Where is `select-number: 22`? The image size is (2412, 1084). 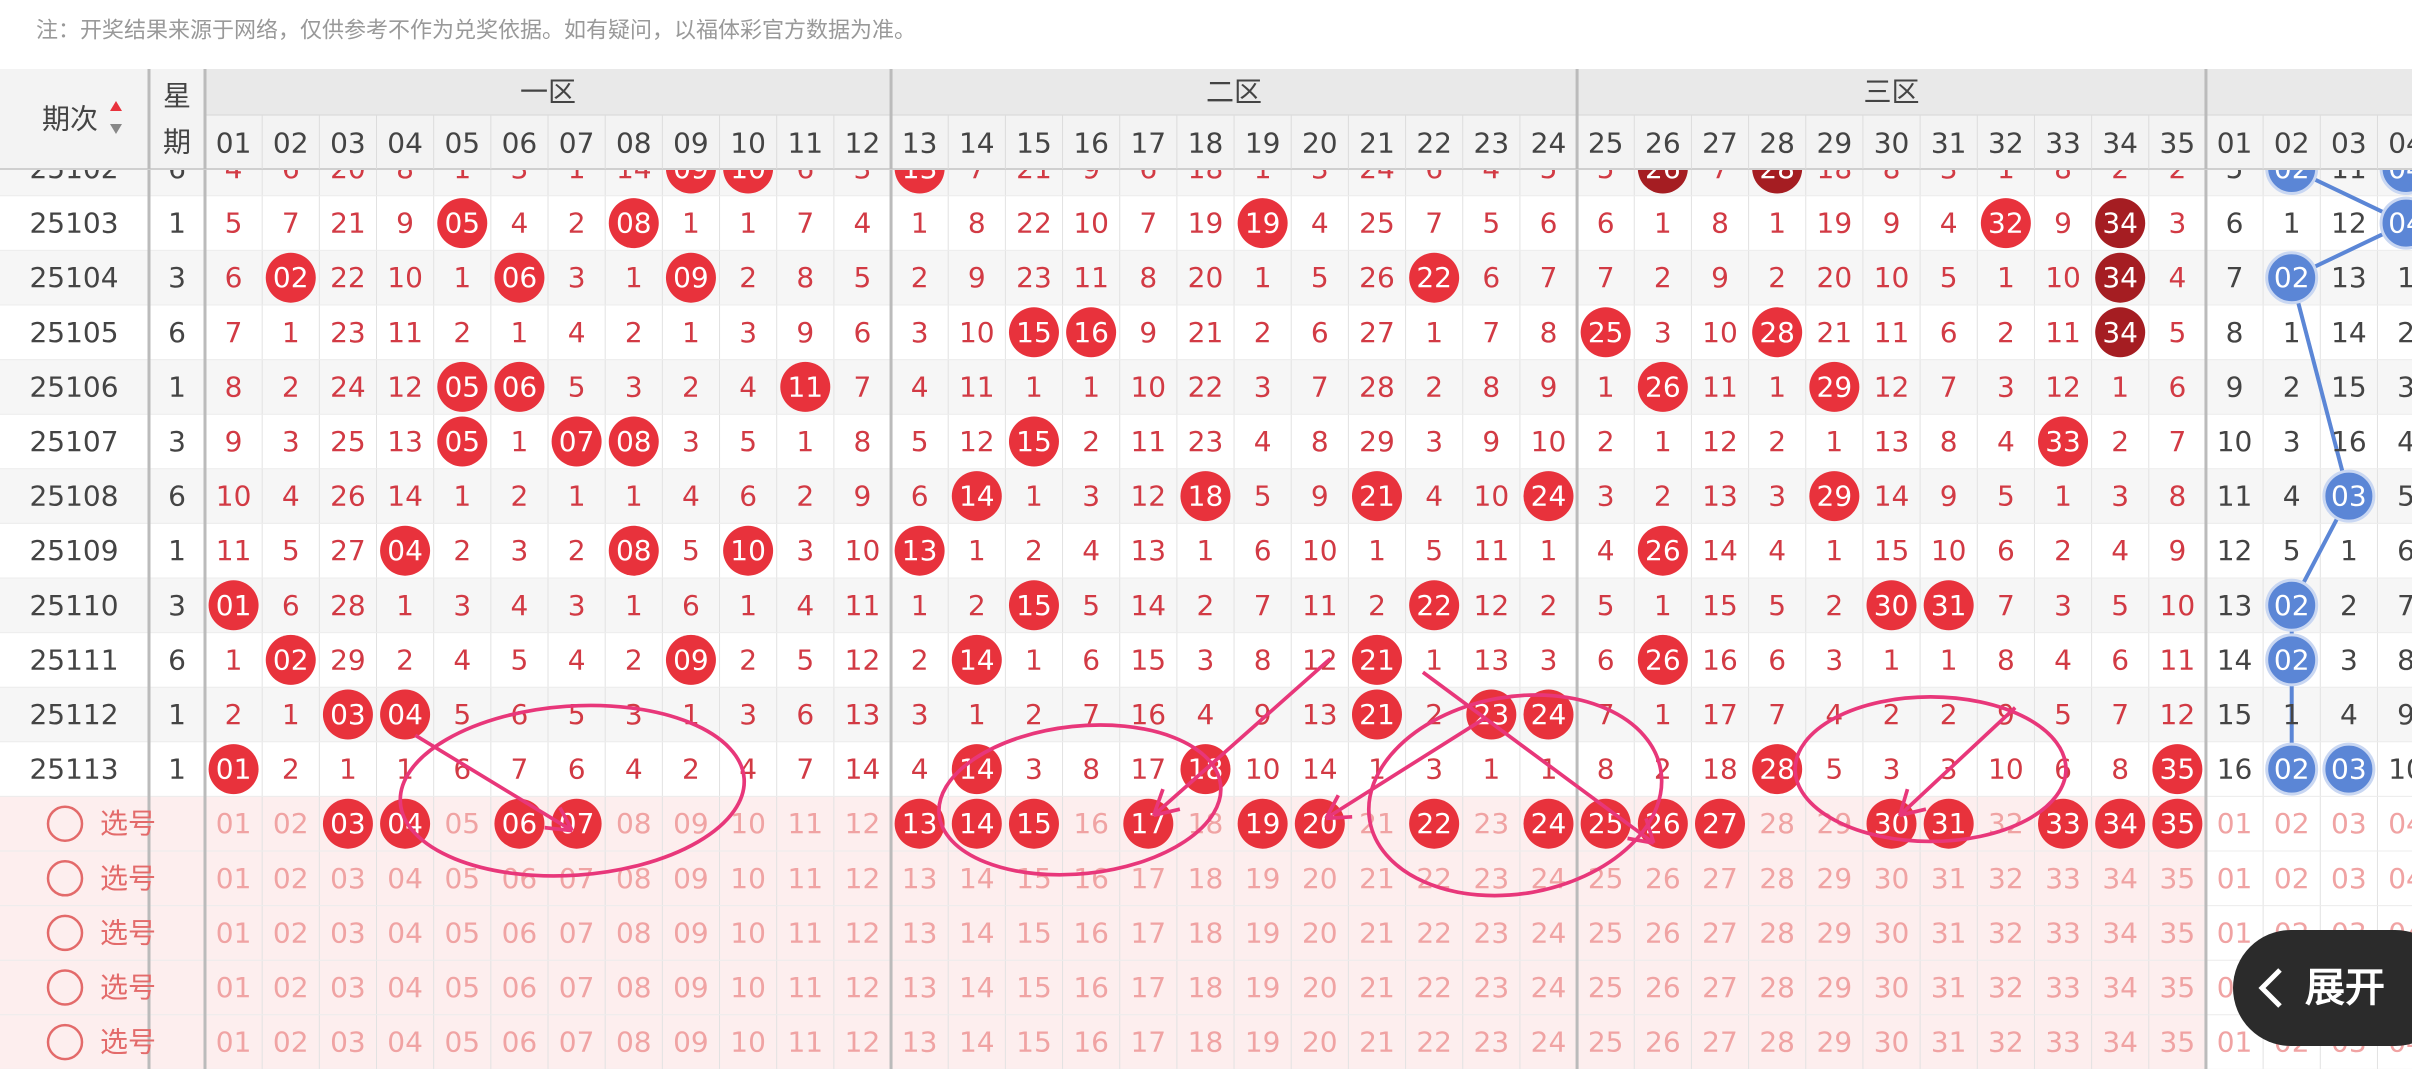
select-number: 22 is located at coordinates (1434, 987).